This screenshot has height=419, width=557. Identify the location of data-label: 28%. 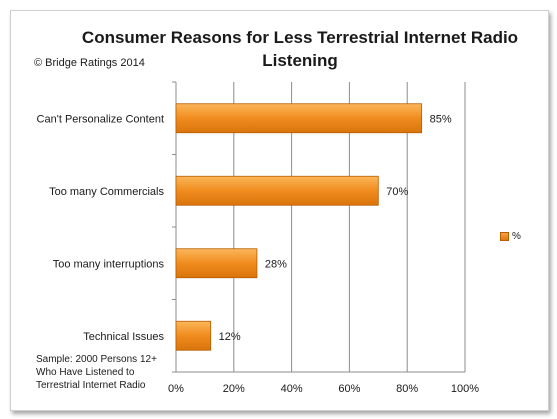
(276, 264).